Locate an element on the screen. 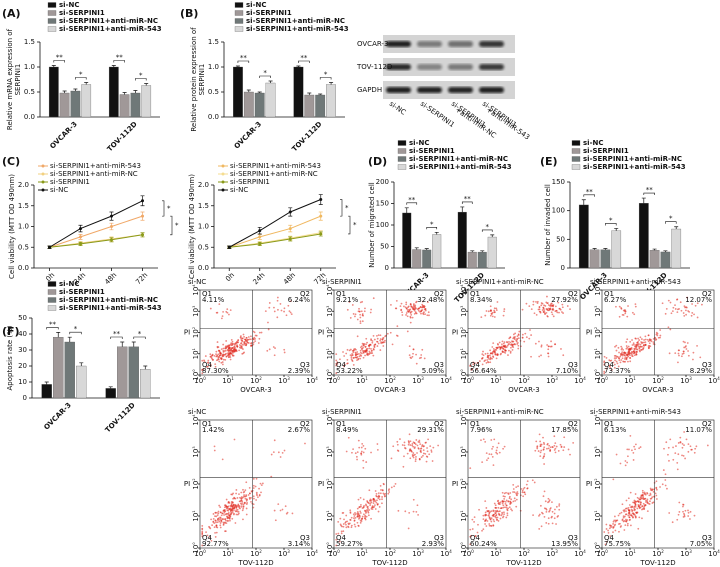  x-axis-label: TOV-112D is located at coordinates (523, 563).